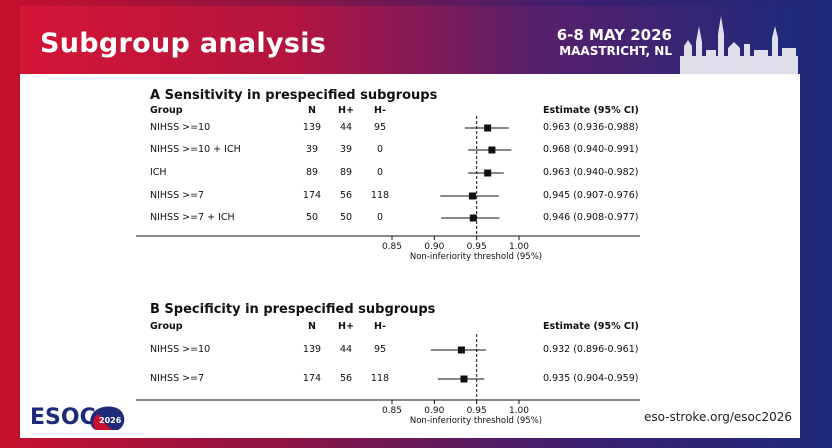  Describe the element at coordinates (110, 420) in the screenshot. I see `logo-year: 2026` at that location.